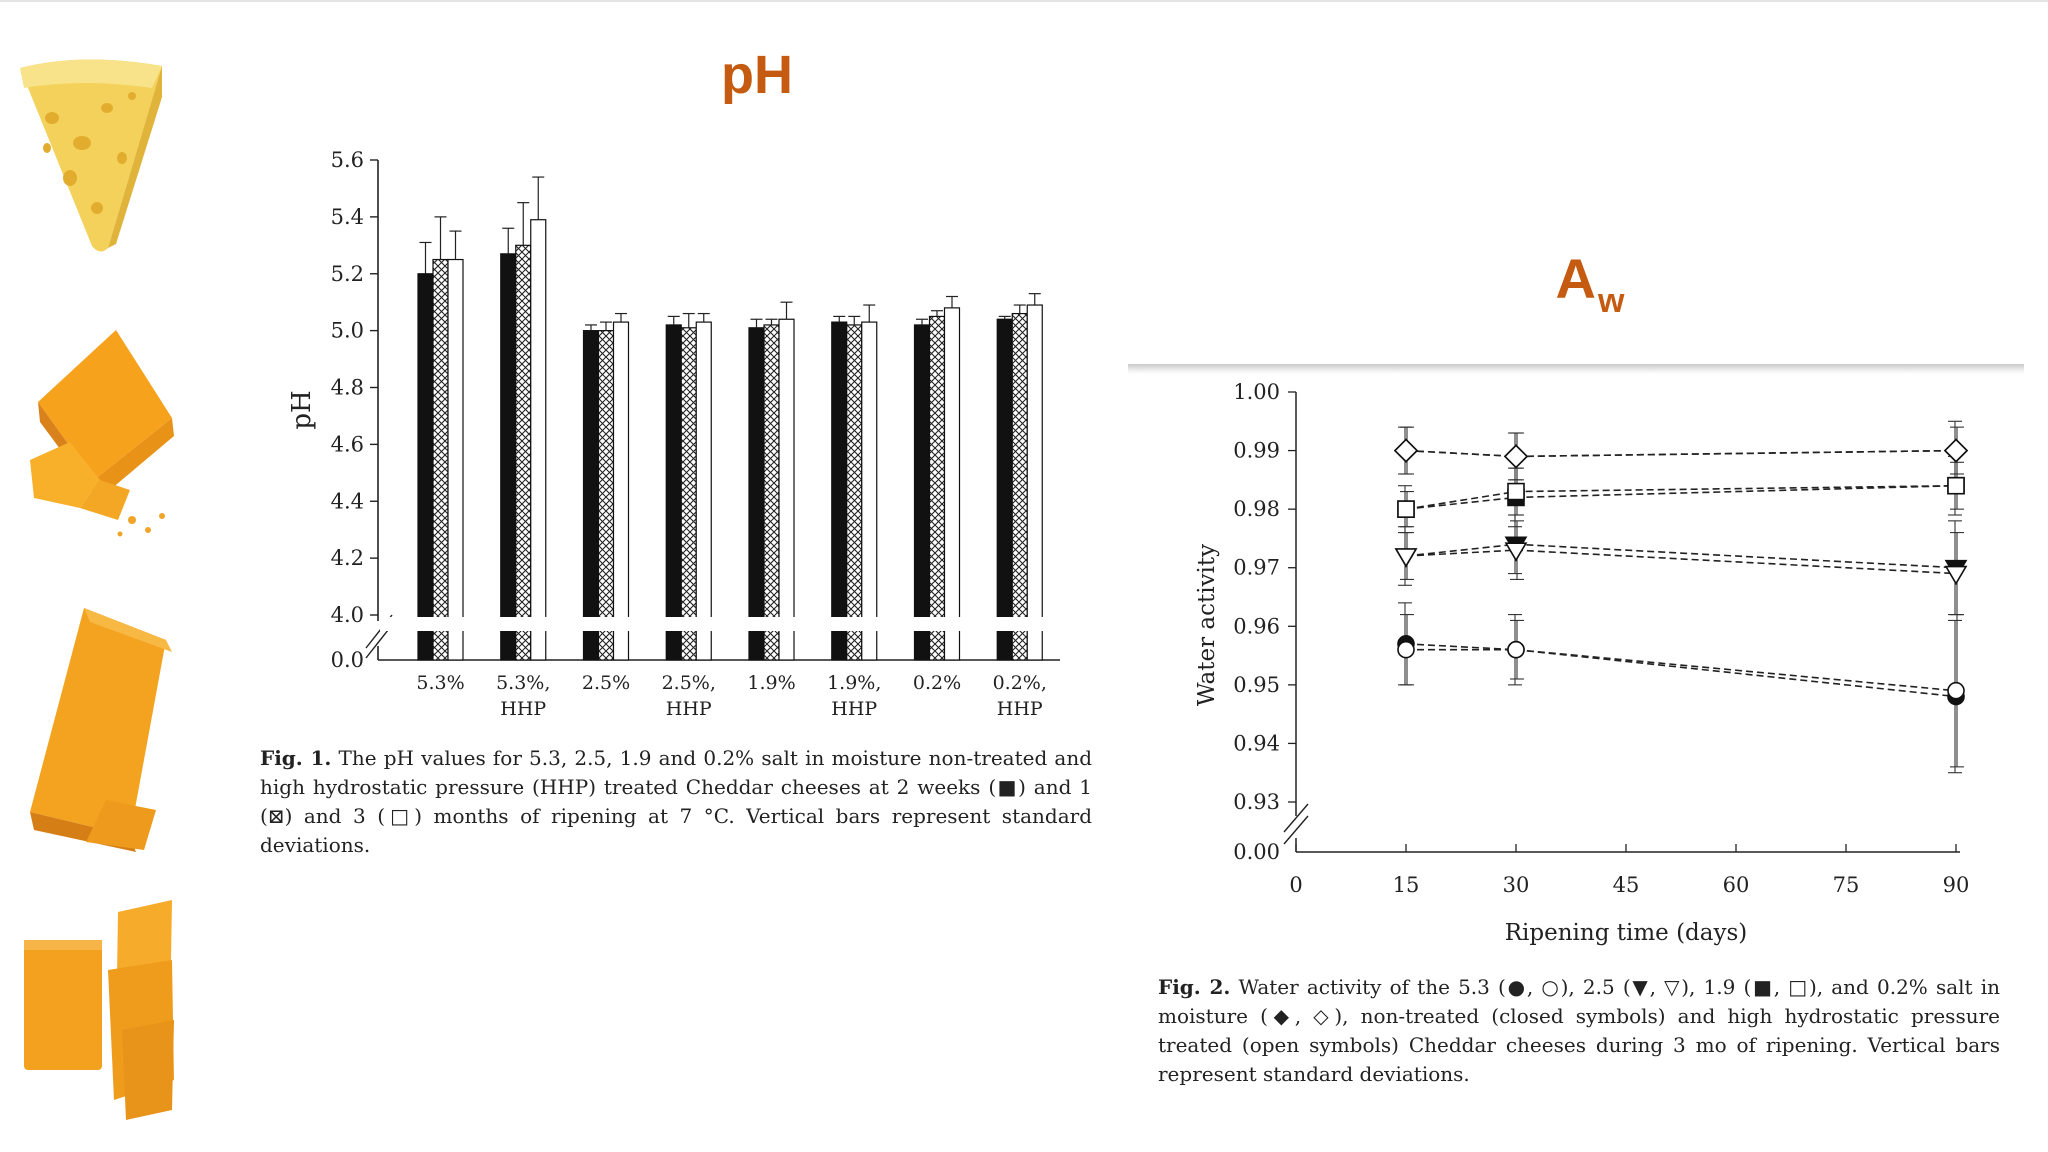 Image resolution: width=2048 pixels, height=1152 pixels. What do you see at coordinates (347, 501) in the screenshot?
I see `y-tick-label: 4.4` at bounding box center [347, 501].